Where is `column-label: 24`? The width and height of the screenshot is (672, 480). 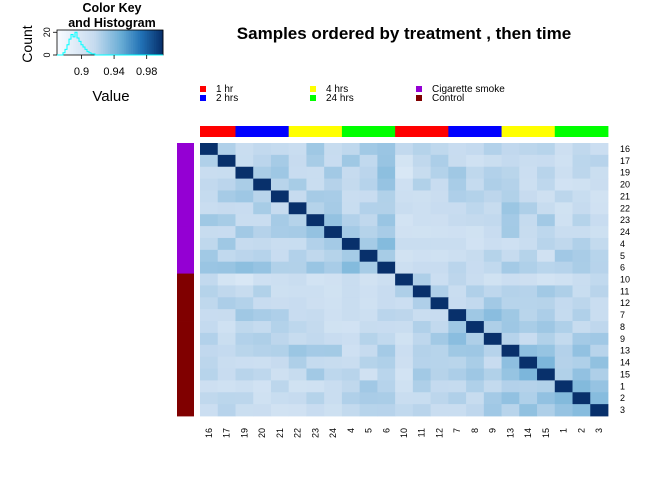
column-label: 24 is located at coordinates (333, 433).